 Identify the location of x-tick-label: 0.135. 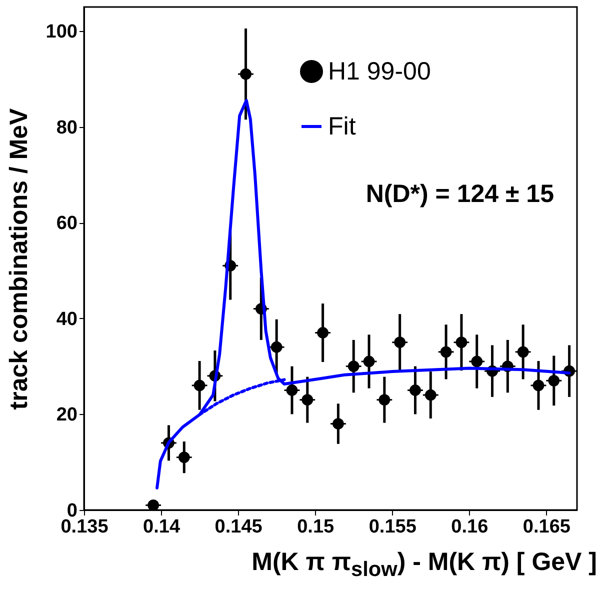
(84, 527).